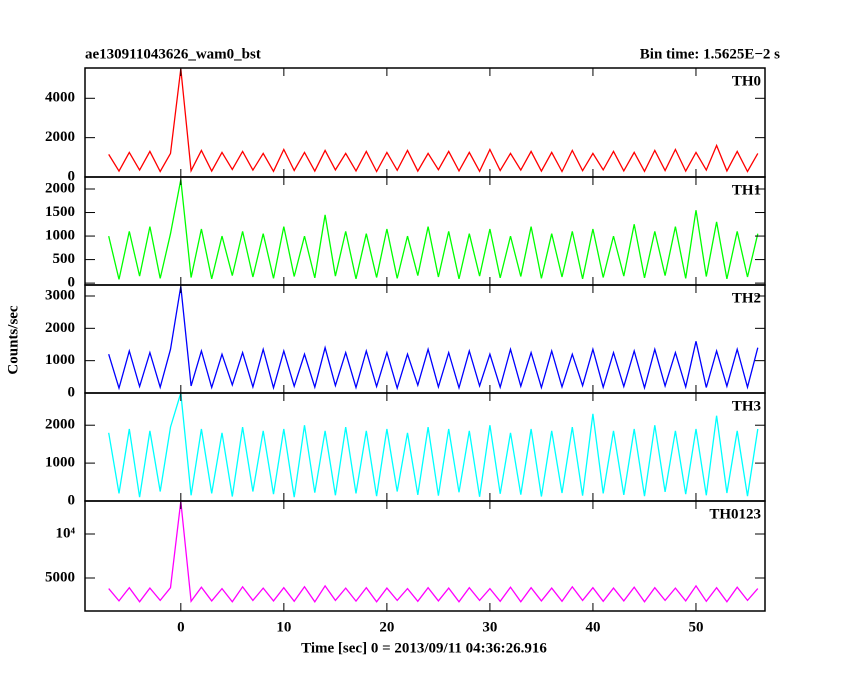  I want to click on chart-subtitle: Bin time: 1.5625E−2 s, so click(710, 54).